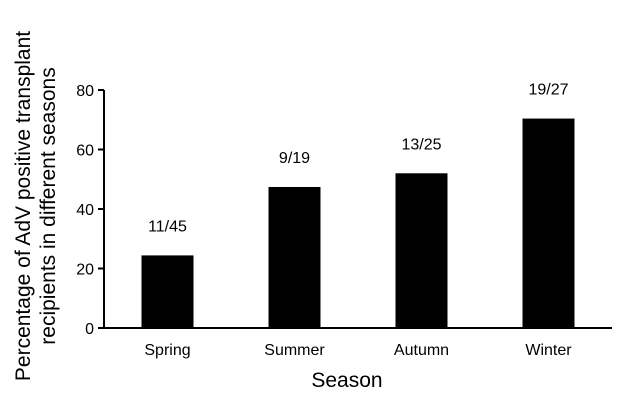 This screenshot has width=625, height=402. Describe the element at coordinates (346, 380) in the screenshot. I see `x-axis-title: Season` at that location.